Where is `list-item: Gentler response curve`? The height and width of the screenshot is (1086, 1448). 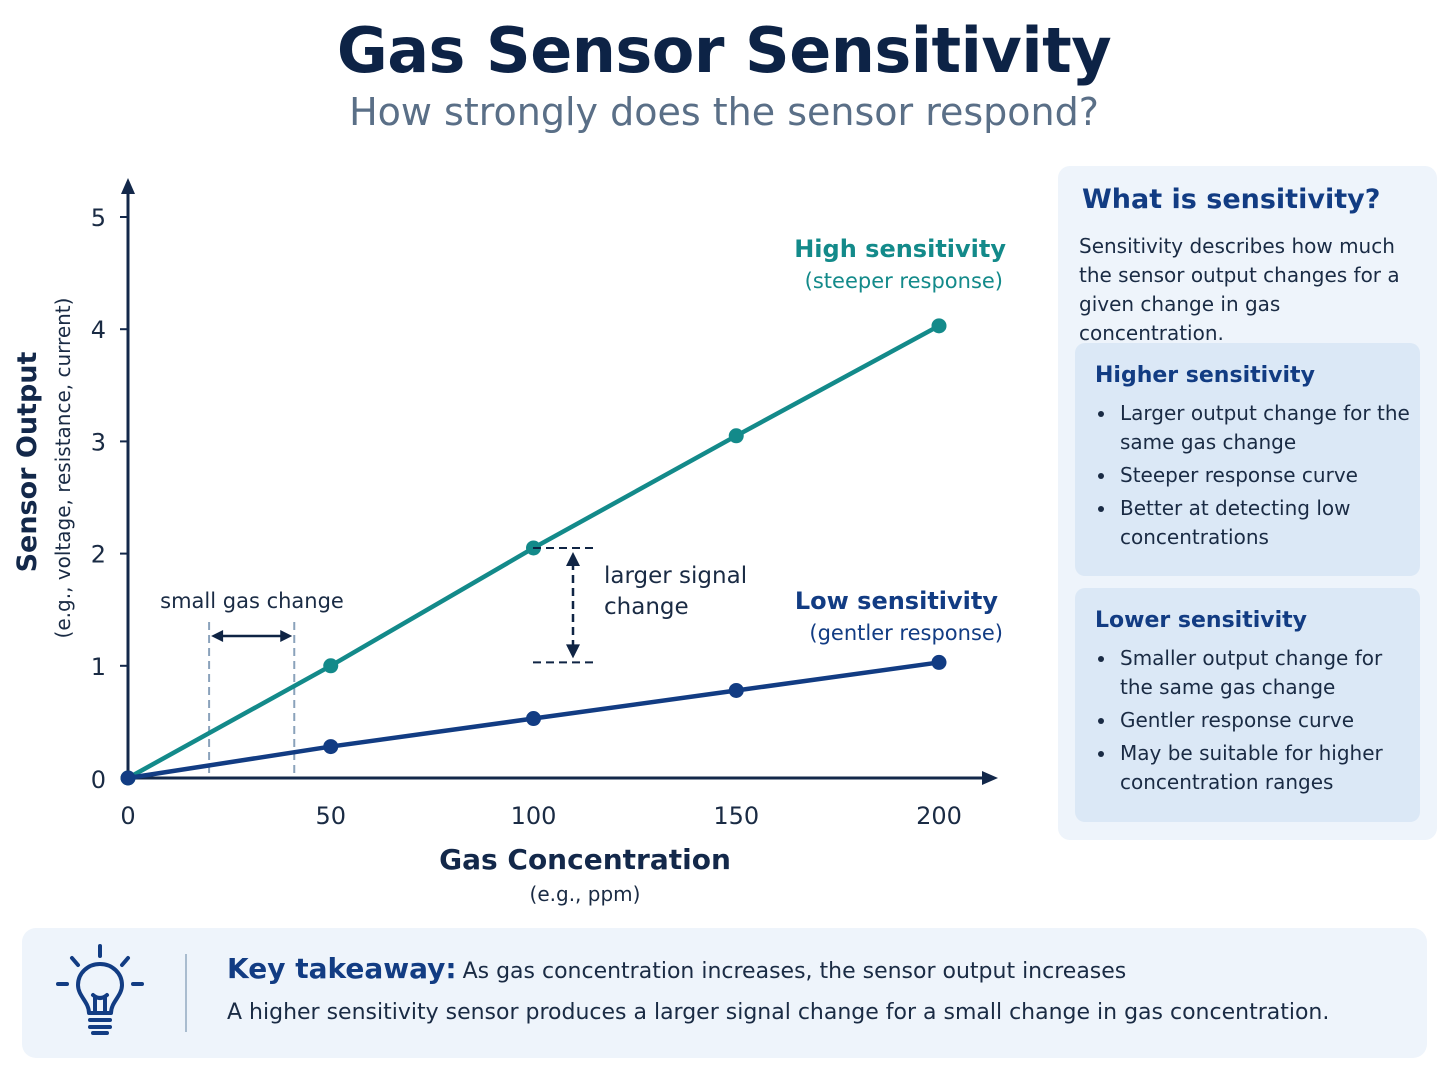
list-item: Gentler response curve is located at coordinates (1247, 720).